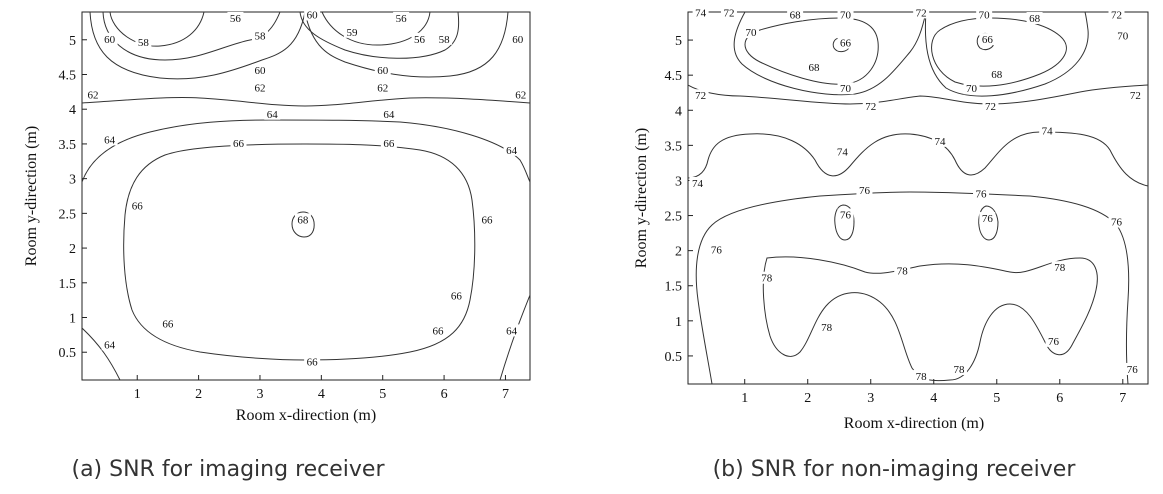 Image resolution: width=1163 pixels, height=494 pixels. What do you see at coordinates (306, 415) in the screenshot?
I see `panel-a-x-axis-label: Room x-direction (m)` at bounding box center [306, 415].